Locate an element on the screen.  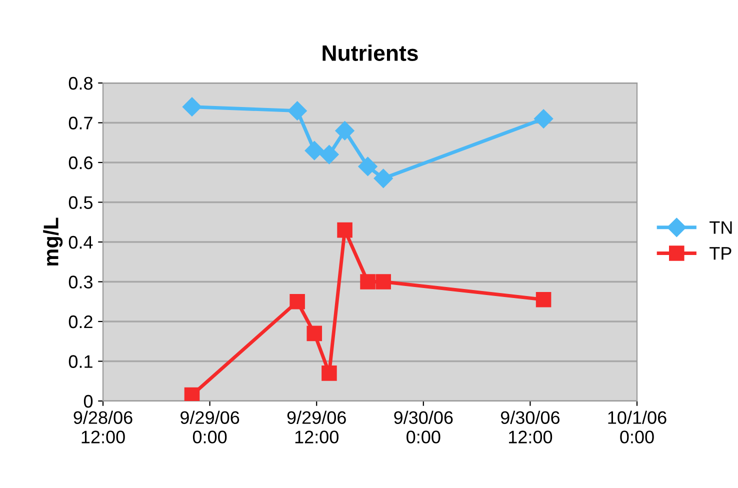
chart-title: Nutrients is located at coordinates (370, 52).